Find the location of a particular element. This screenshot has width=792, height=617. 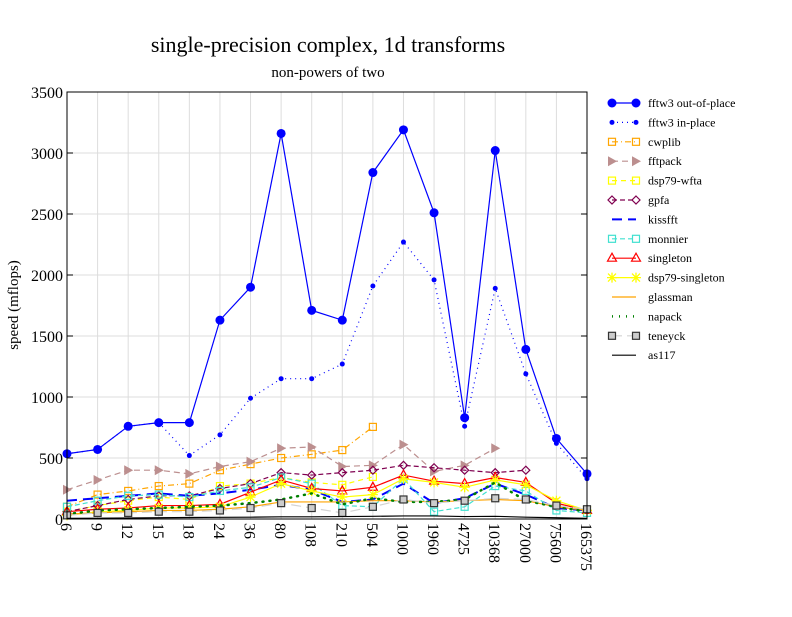

series-napack is located at coordinates (327, 498).